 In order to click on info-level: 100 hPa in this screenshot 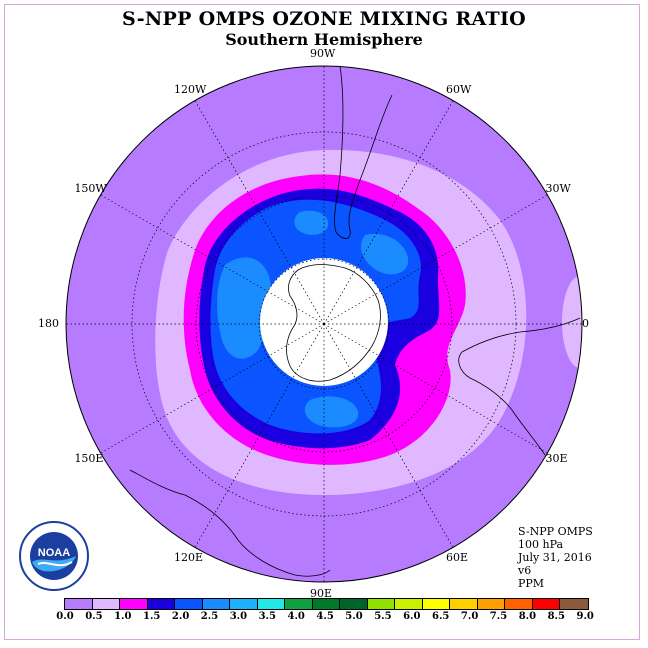, I will do `click(541, 544)`.